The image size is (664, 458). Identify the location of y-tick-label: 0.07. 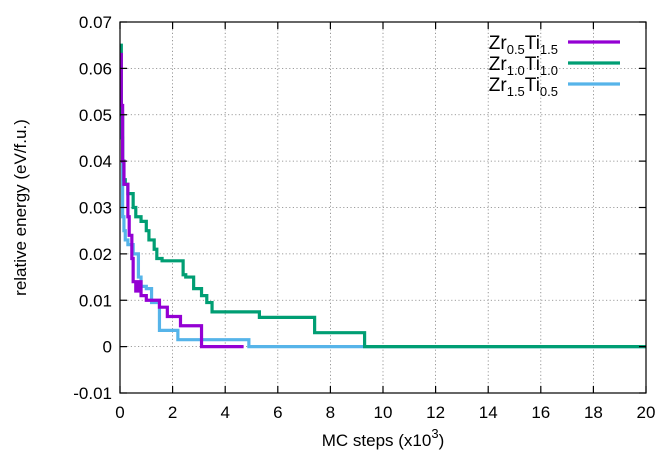
(95, 22).